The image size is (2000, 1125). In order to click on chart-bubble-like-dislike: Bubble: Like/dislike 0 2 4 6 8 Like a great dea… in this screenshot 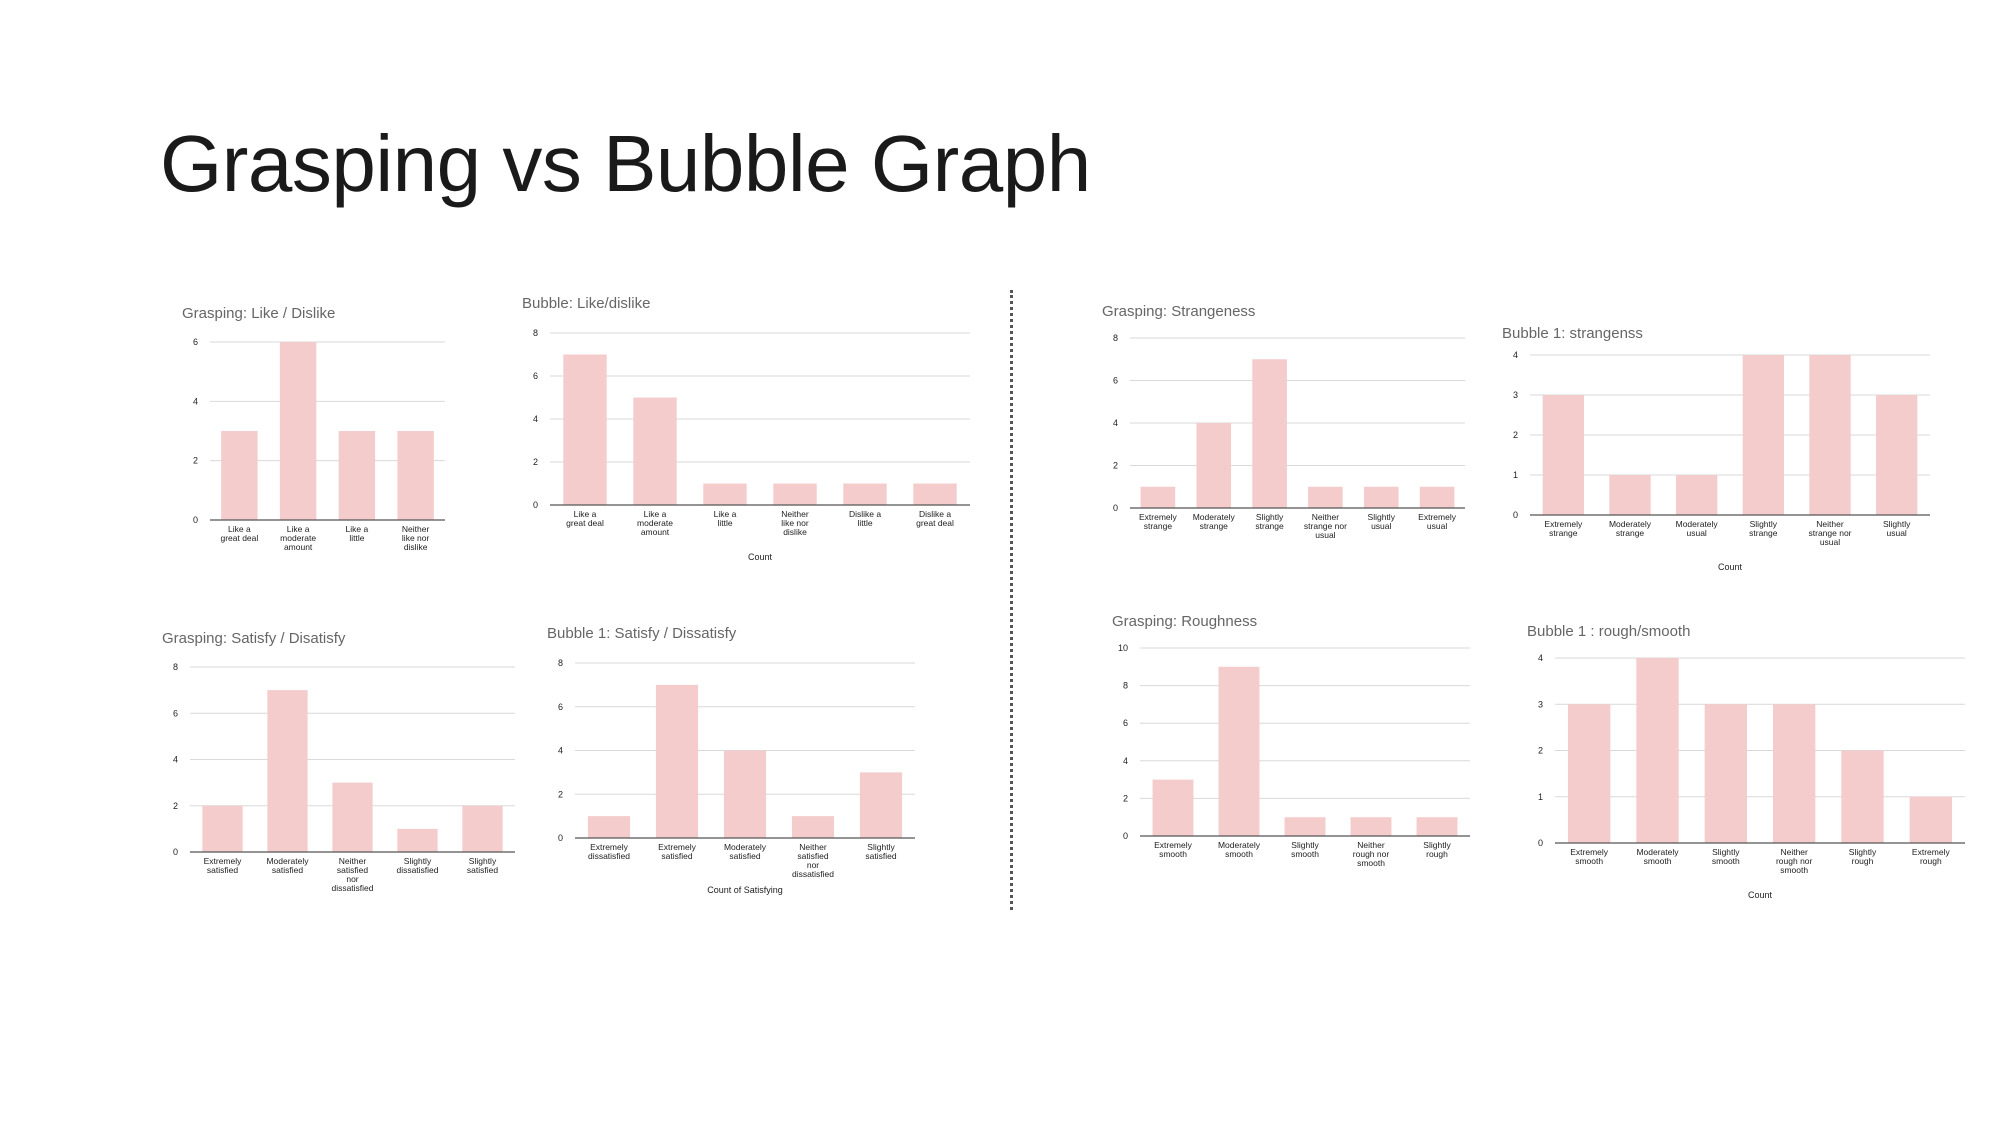, I will do `click(746, 428)`.